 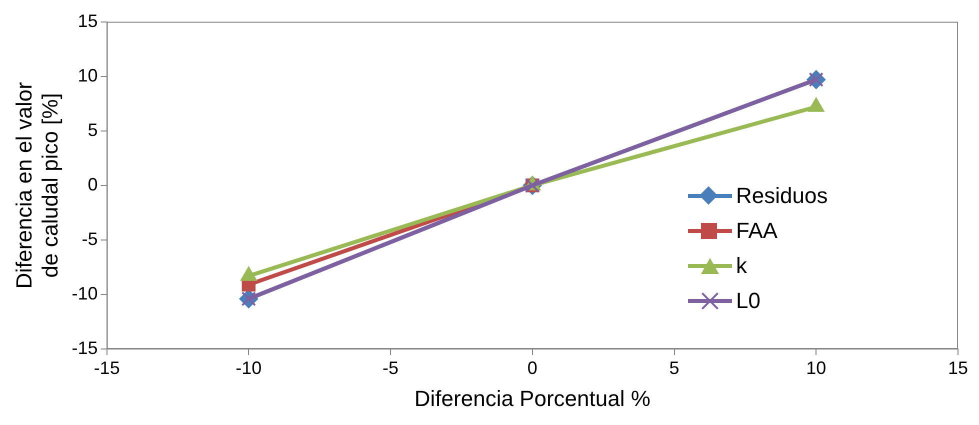 What do you see at coordinates (741, 266) in the screenshot?
I see `legend-label: k` at bounding box center [741, 266].